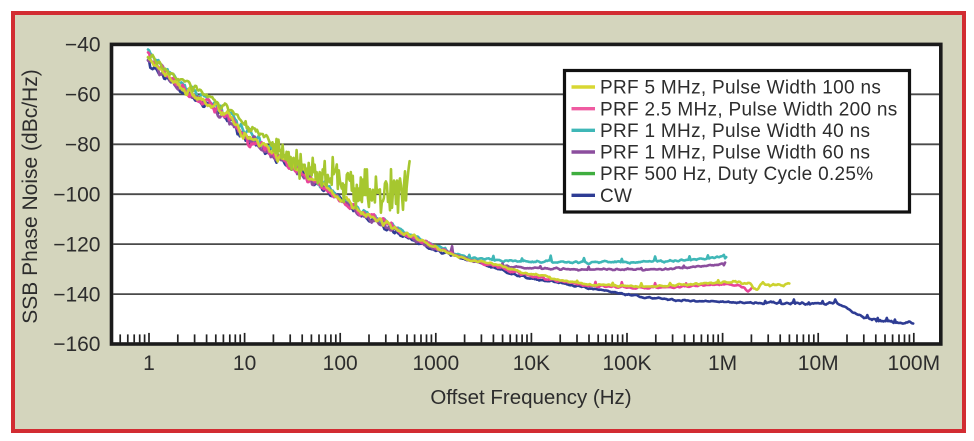 Image resolution: width=974 pixels, height=441 pixels. What do you see at coordinates (914, 363) in the screenshot?
I see `svg-text: 100M` at bounding box center [914, 363].